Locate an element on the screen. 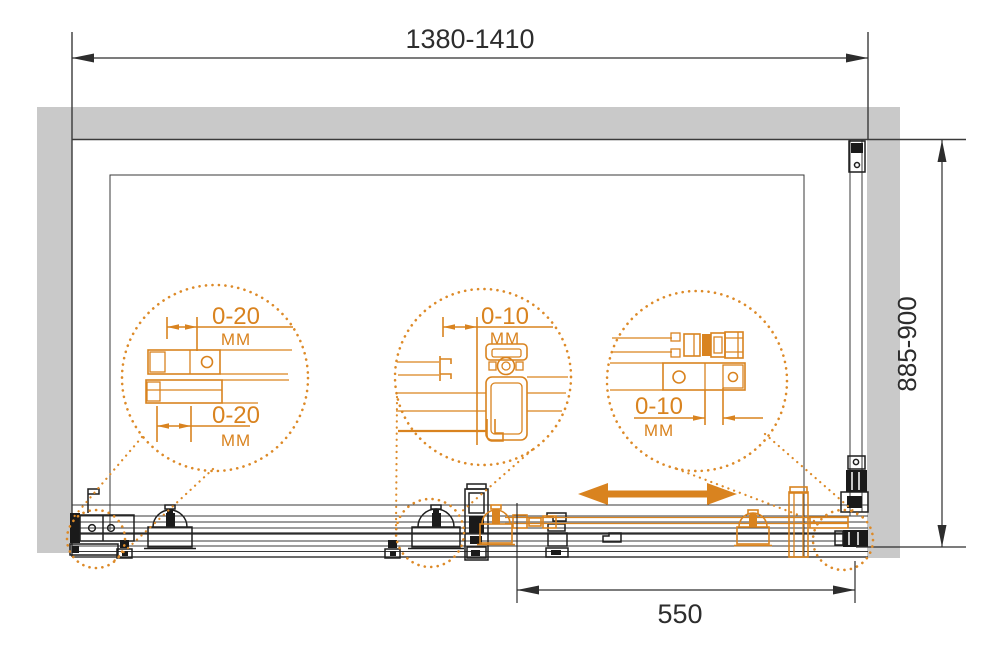 The image size is (1000, 646). orange-roller-left is located at coordinates (517, 525).